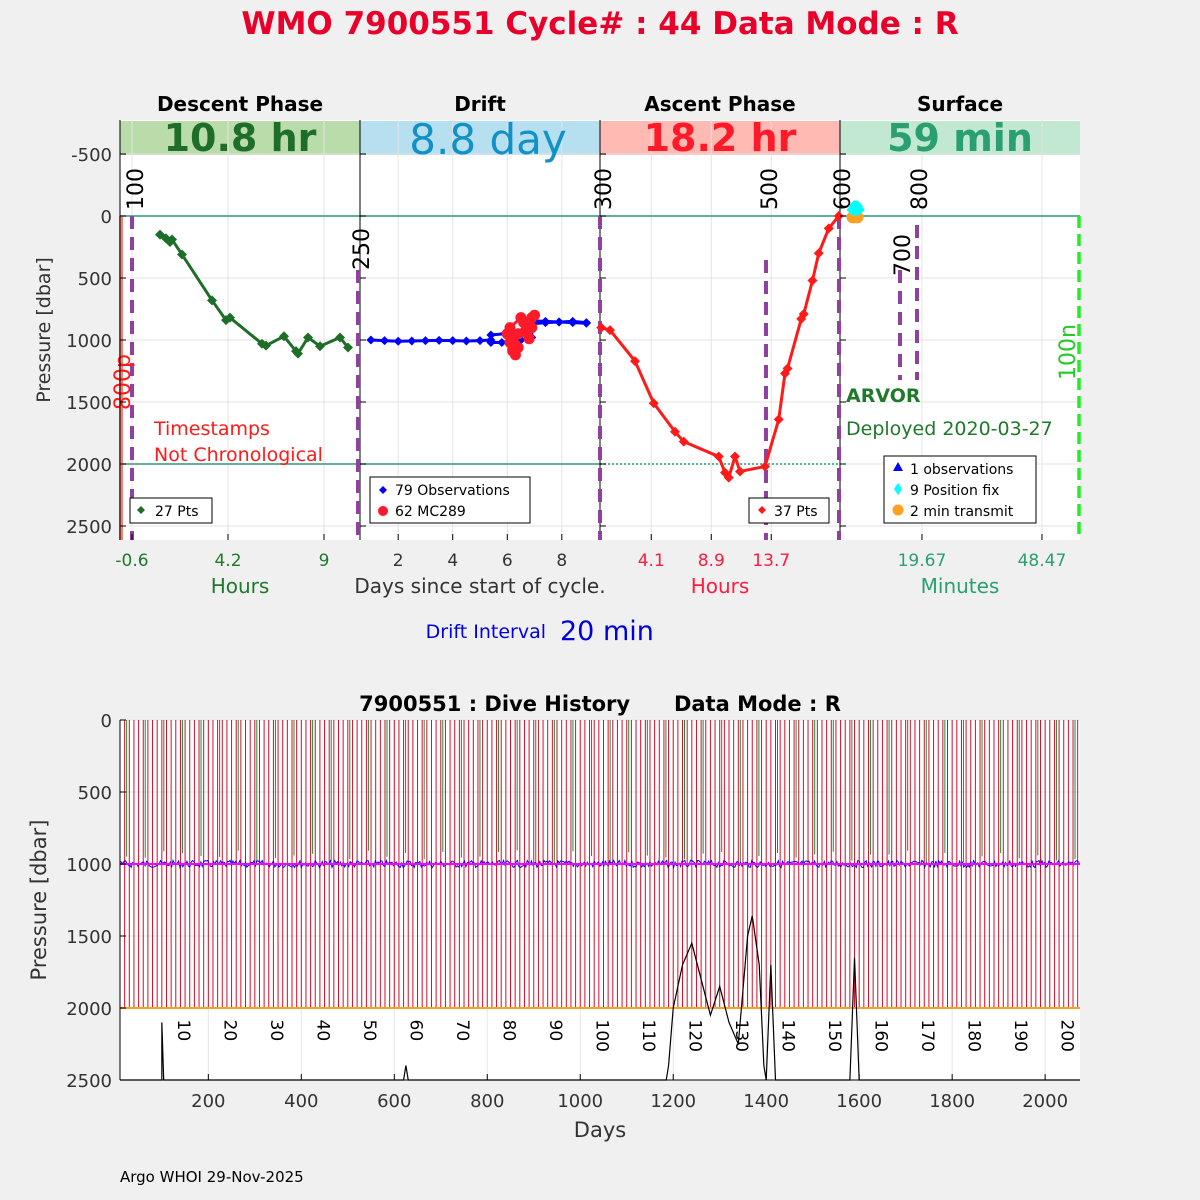 The height and width of the screenshot is (1200, 1200). I want to click on history-cycle-label: 120, so click(694, 1036).